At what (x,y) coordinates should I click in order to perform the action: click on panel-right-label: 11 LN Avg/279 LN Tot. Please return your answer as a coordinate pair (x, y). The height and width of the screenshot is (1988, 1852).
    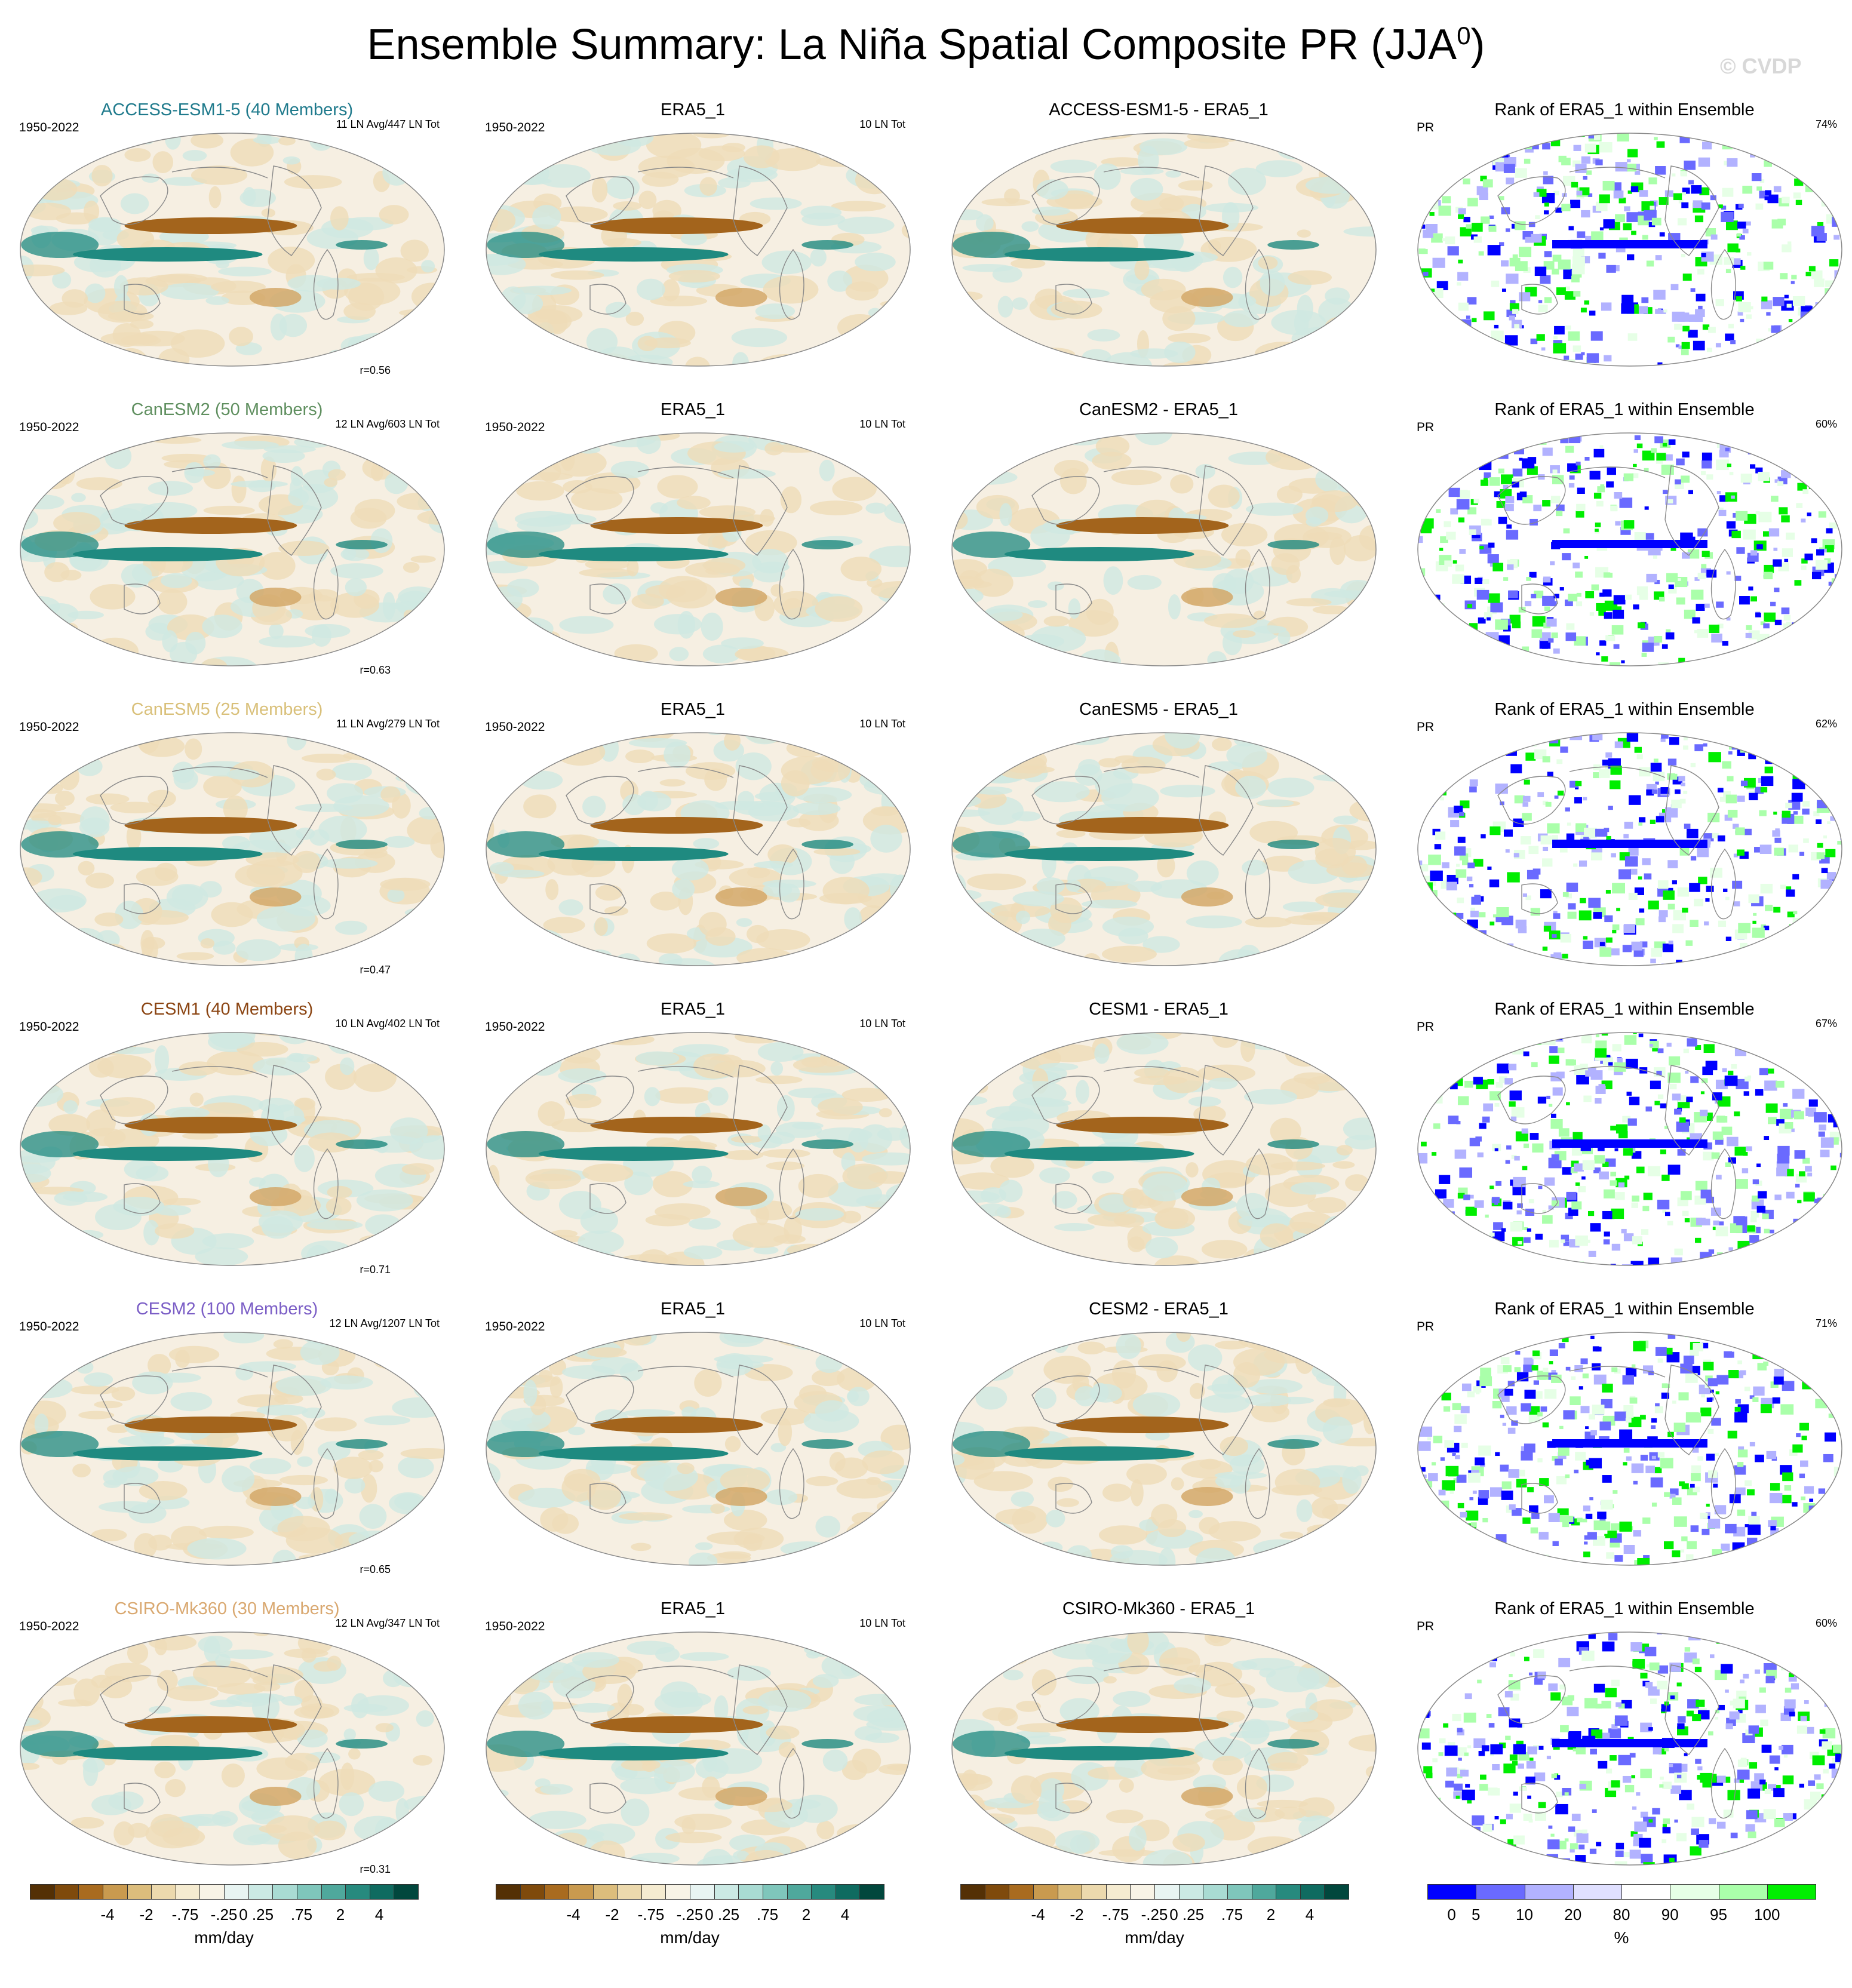
    Looking at the image, I should click on (388, 724).